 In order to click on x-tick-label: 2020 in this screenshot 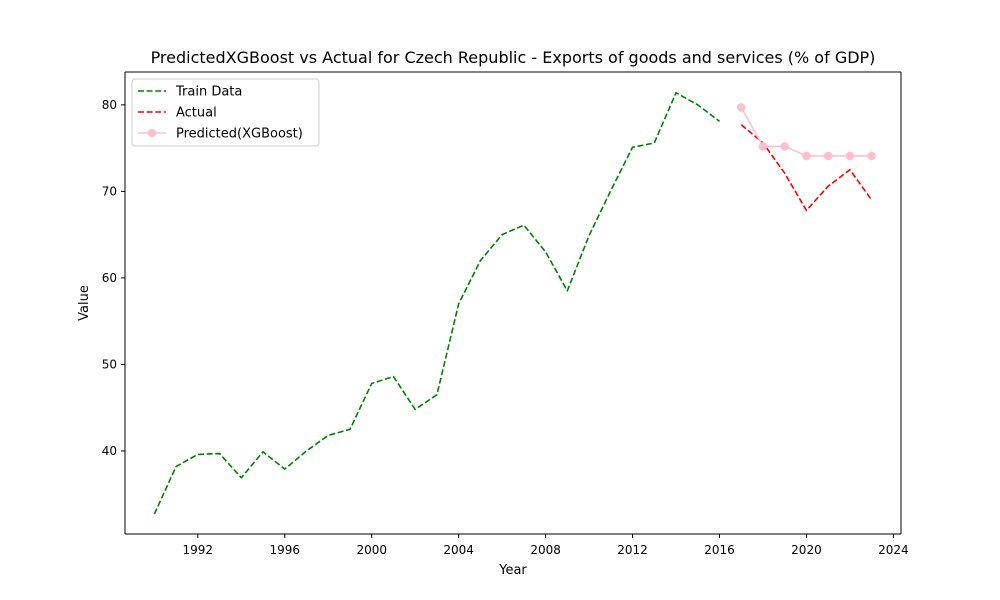, I will do `click(806, 550)`.